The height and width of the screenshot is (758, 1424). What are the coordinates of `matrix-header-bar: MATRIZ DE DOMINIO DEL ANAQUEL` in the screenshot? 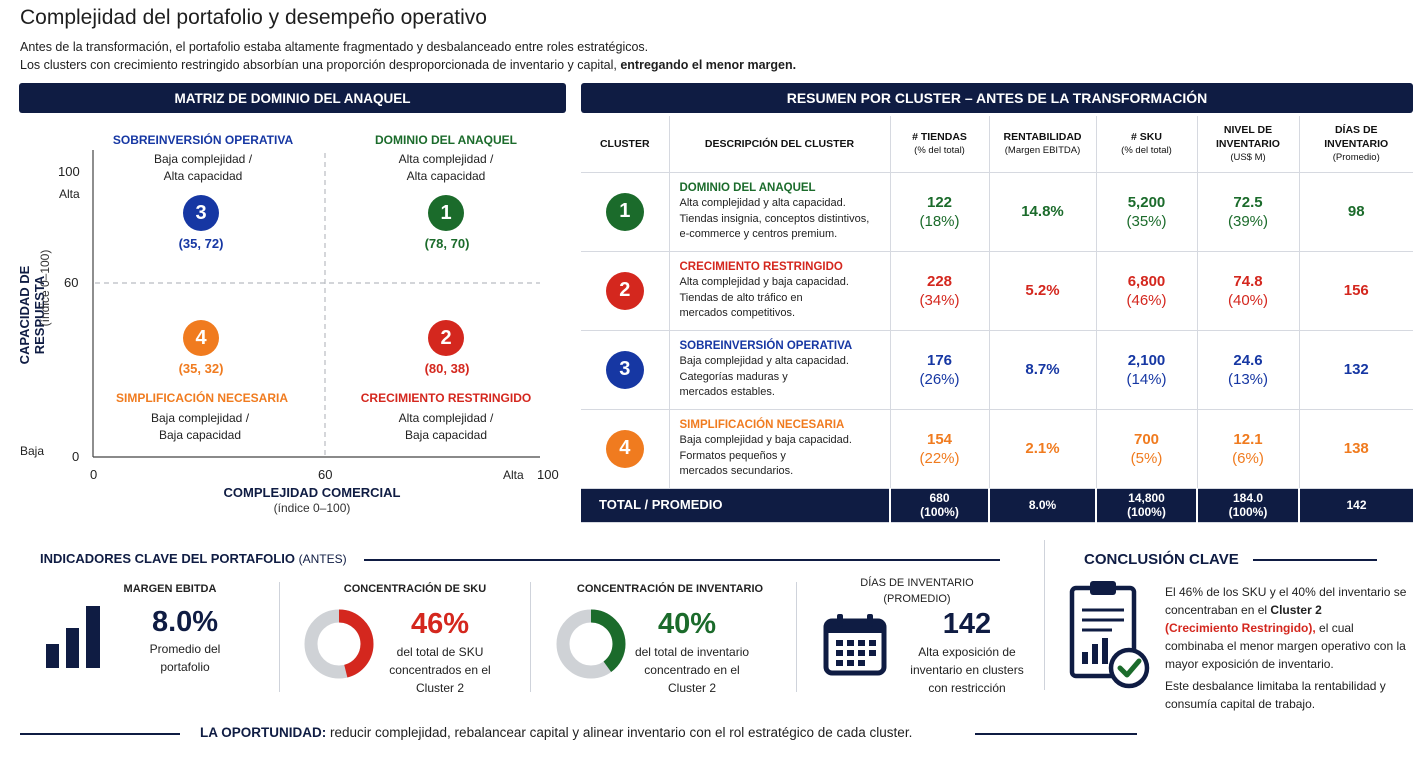 It's located at (292, 98).